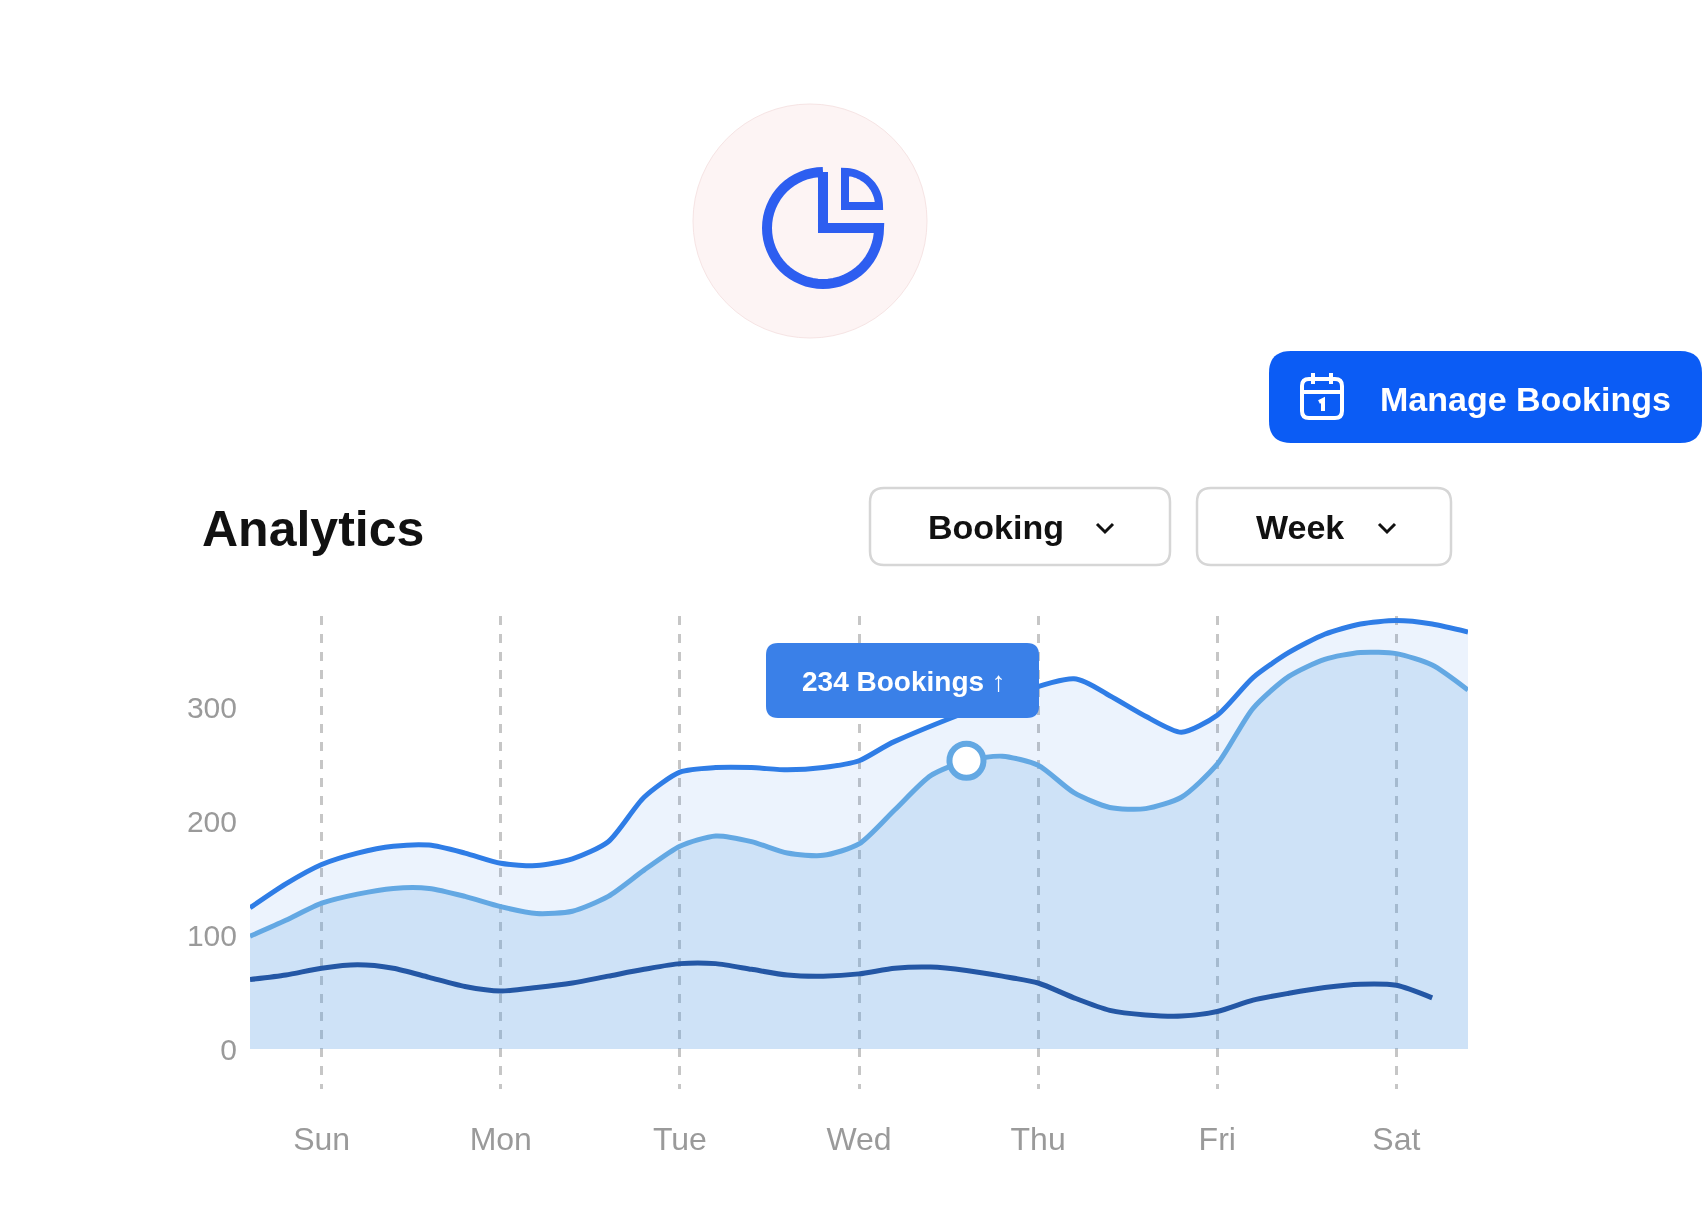 This screenshot has width=1704, height=1215. What do you see at coordinates (313, 528) in the screenshot?
I see `chart-title: Analytics` at bounding box center [313, 528].